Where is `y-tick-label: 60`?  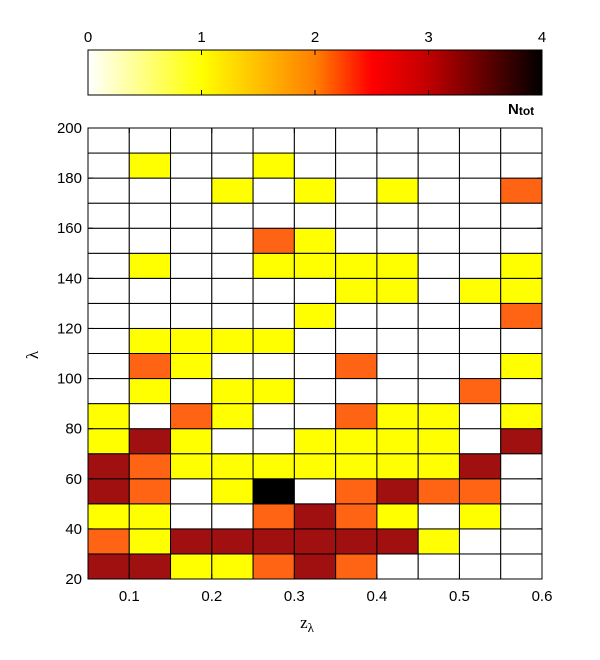 y-tick-label: 60 is located at coordinates (73, 479).